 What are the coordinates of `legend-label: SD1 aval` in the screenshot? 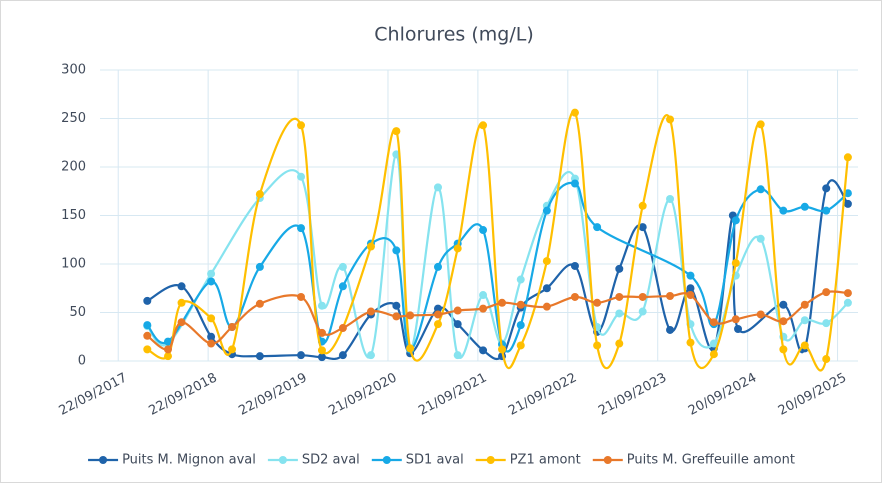 It's located at (435, 460).